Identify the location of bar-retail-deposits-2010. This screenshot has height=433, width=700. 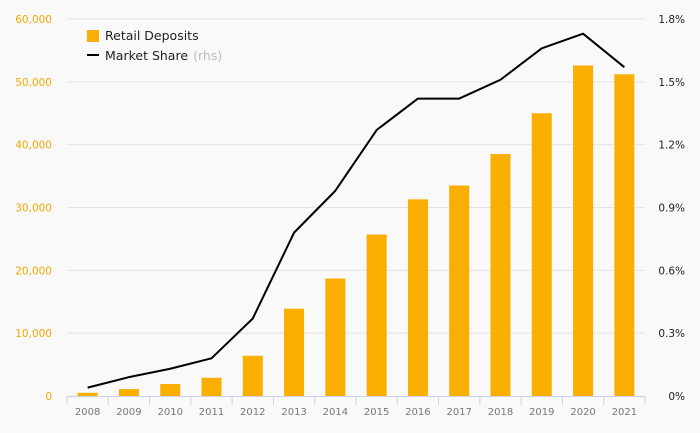
(170, 390).